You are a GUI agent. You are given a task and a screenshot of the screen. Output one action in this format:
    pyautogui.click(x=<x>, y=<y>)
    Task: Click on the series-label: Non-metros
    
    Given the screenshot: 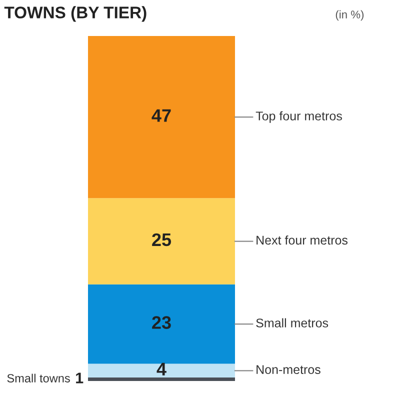 What is the action you would take?
    pyautogui.click(x=288, y=369)
    